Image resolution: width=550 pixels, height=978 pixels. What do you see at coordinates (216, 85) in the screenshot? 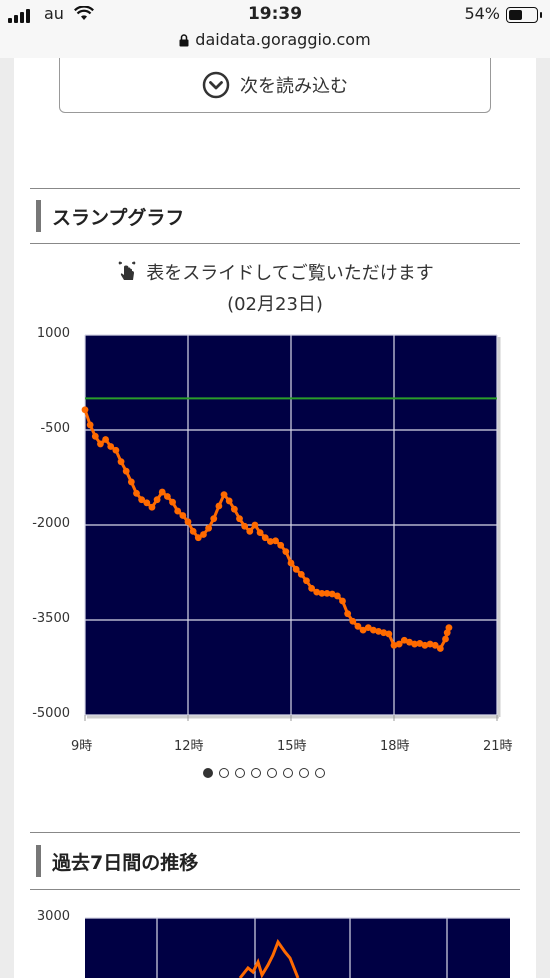
I see `chevron-down-circle-icon` at bounding box center [216, 85].